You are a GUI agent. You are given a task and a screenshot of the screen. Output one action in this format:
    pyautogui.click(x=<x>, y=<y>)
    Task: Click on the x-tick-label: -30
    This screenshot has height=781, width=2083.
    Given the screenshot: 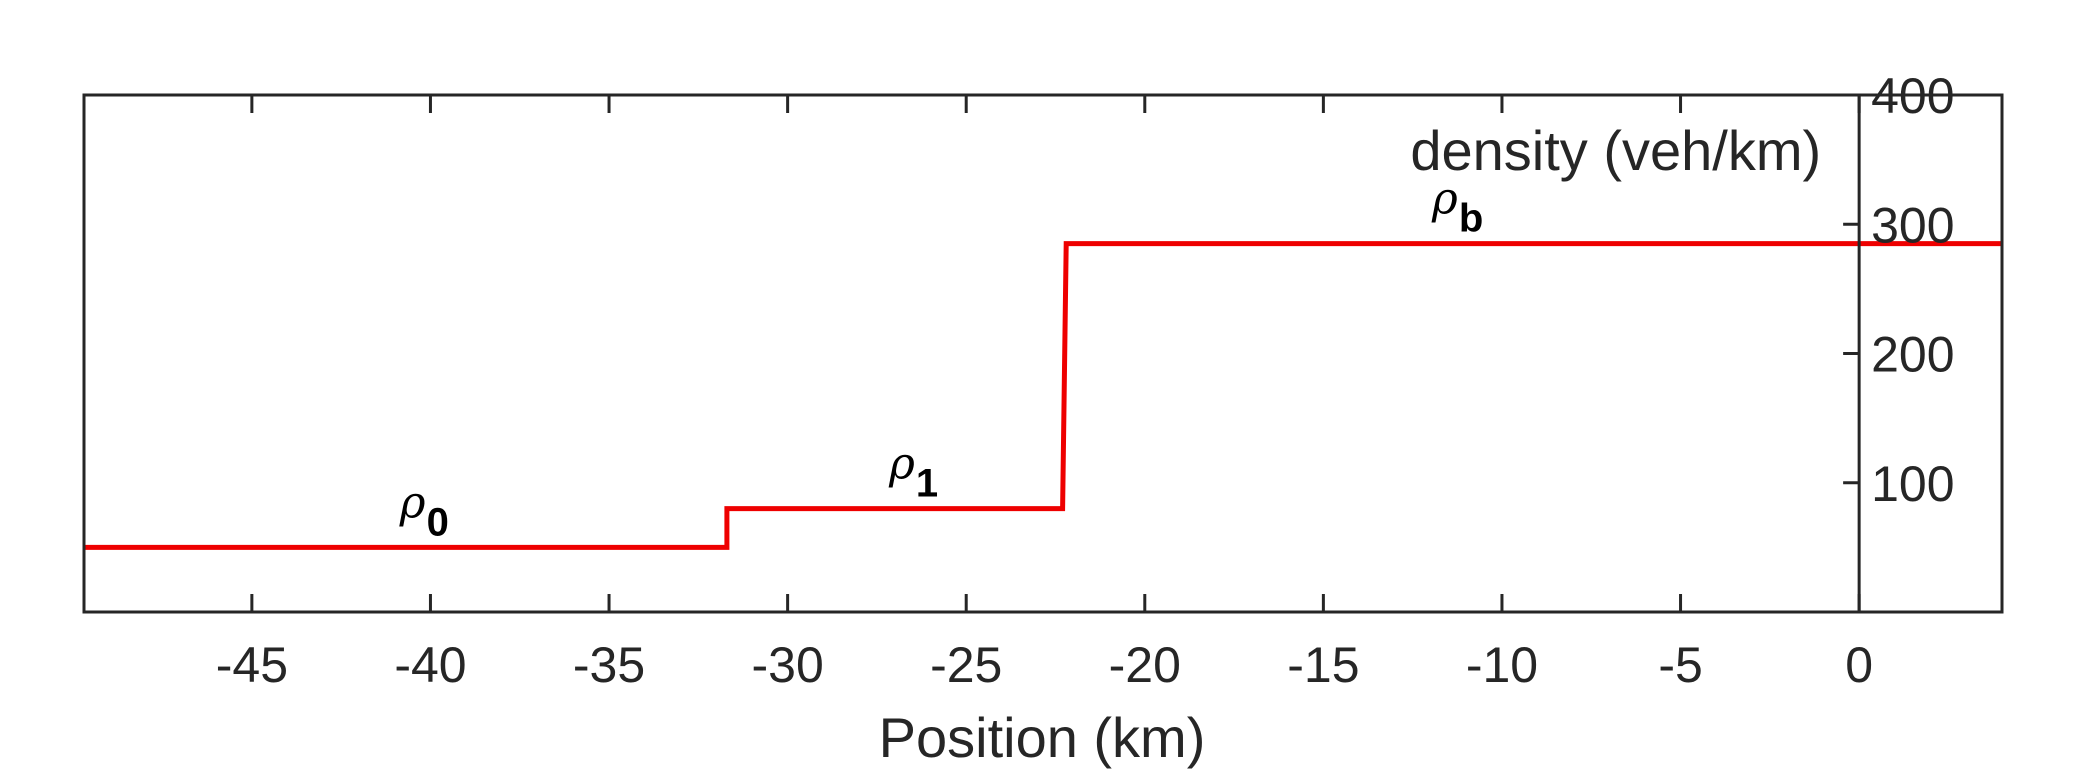 What is the action you would take?
    pyautogui.click(x=787, y=665)
    